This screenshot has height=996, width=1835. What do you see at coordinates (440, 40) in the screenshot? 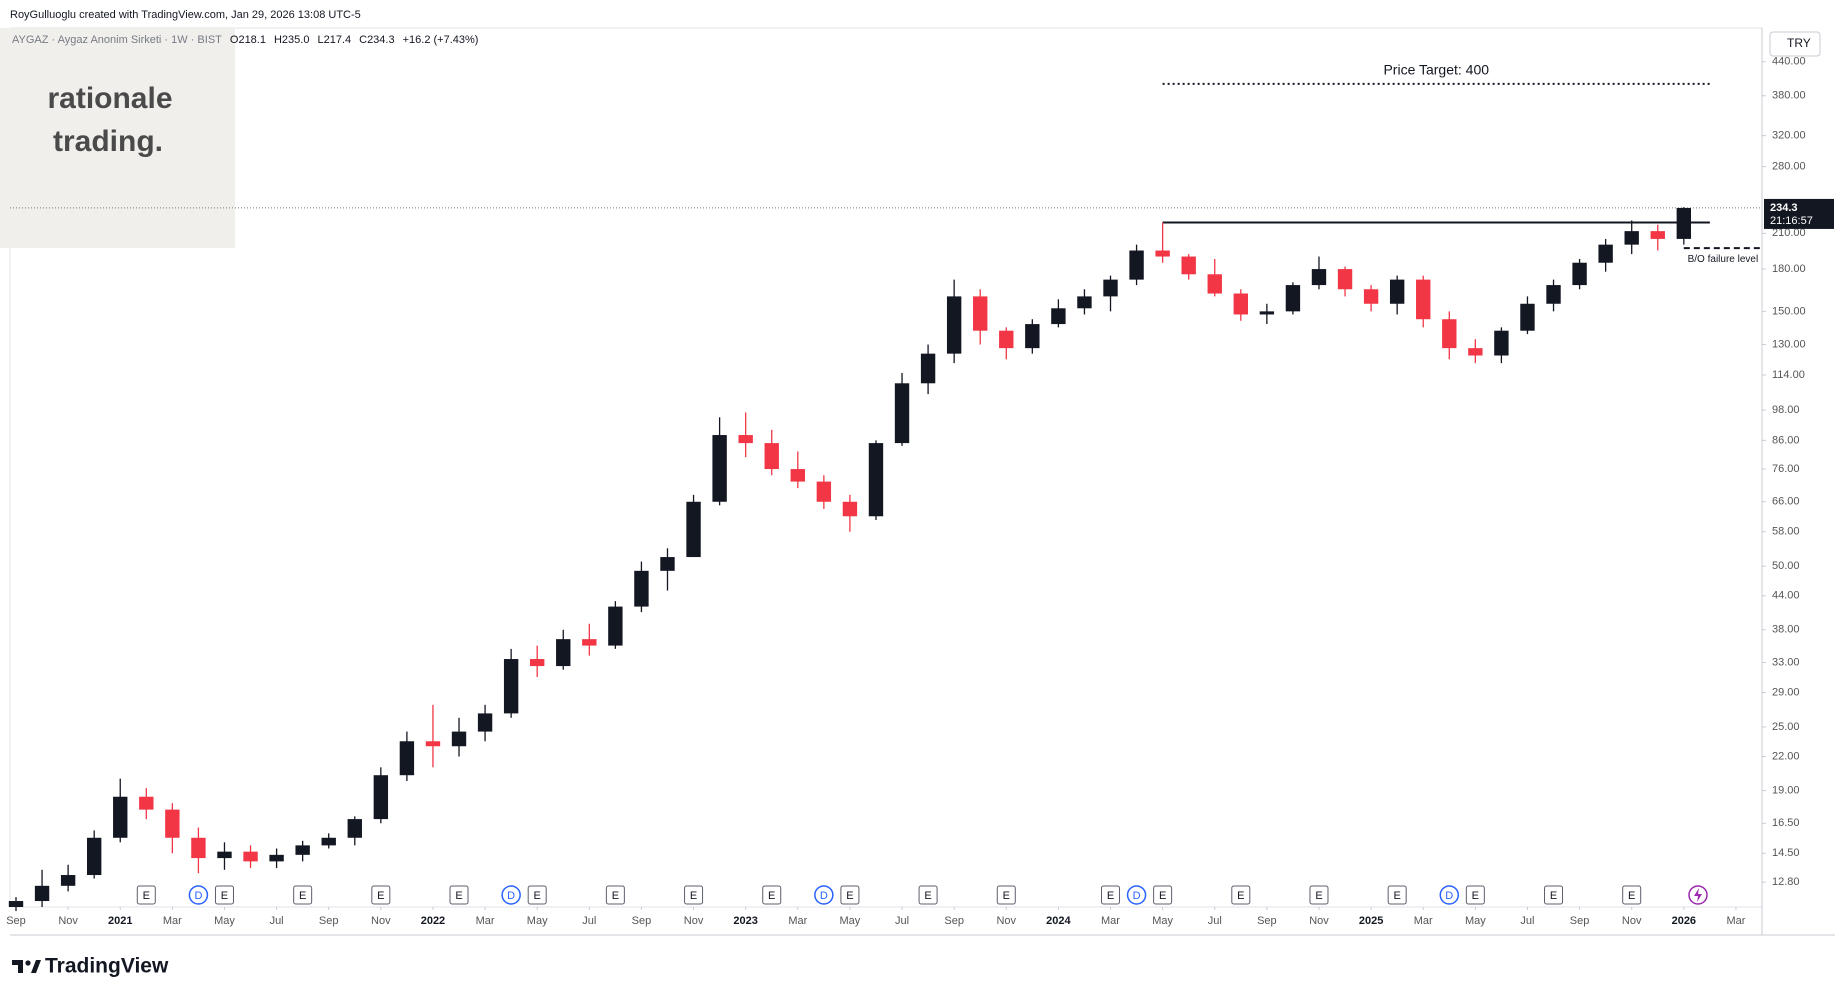
I see `ohlc-change: +16.2 (+7.43%)` at bounding box center [440, 40].